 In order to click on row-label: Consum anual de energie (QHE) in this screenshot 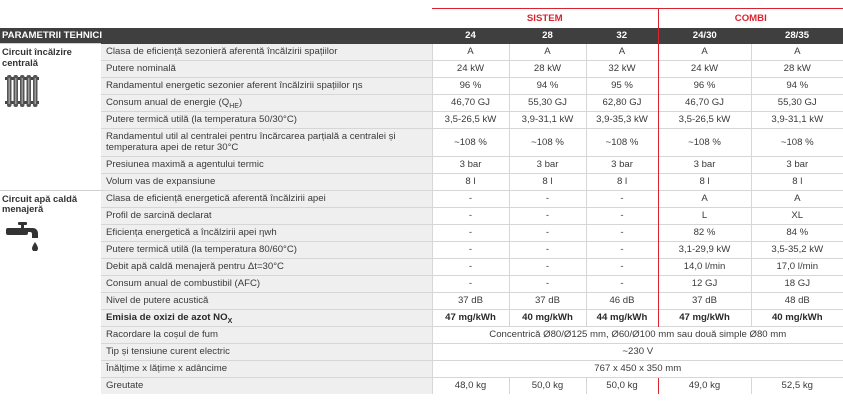, I will do `click(267, 102)`.